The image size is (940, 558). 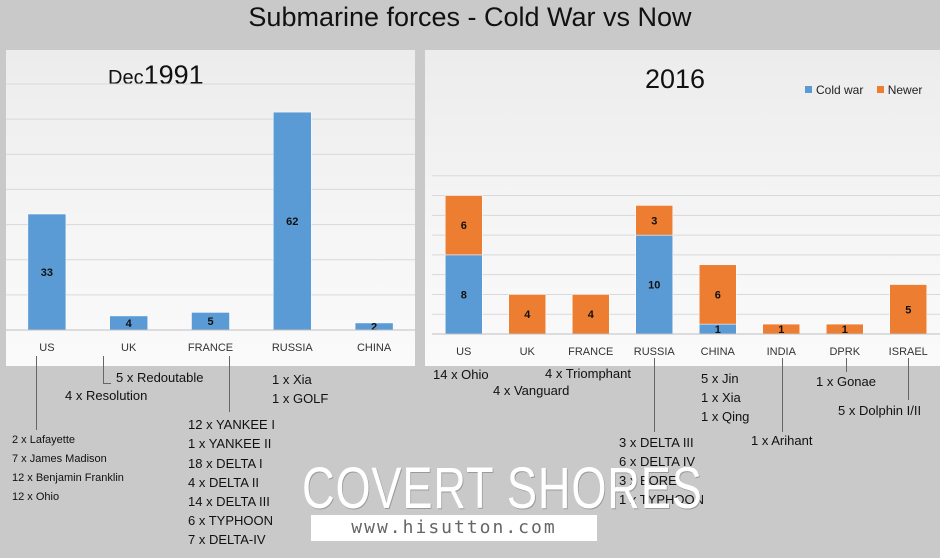 I want to click on note-uk-1991: 4 x Resolution, so click(x=106, y=395).